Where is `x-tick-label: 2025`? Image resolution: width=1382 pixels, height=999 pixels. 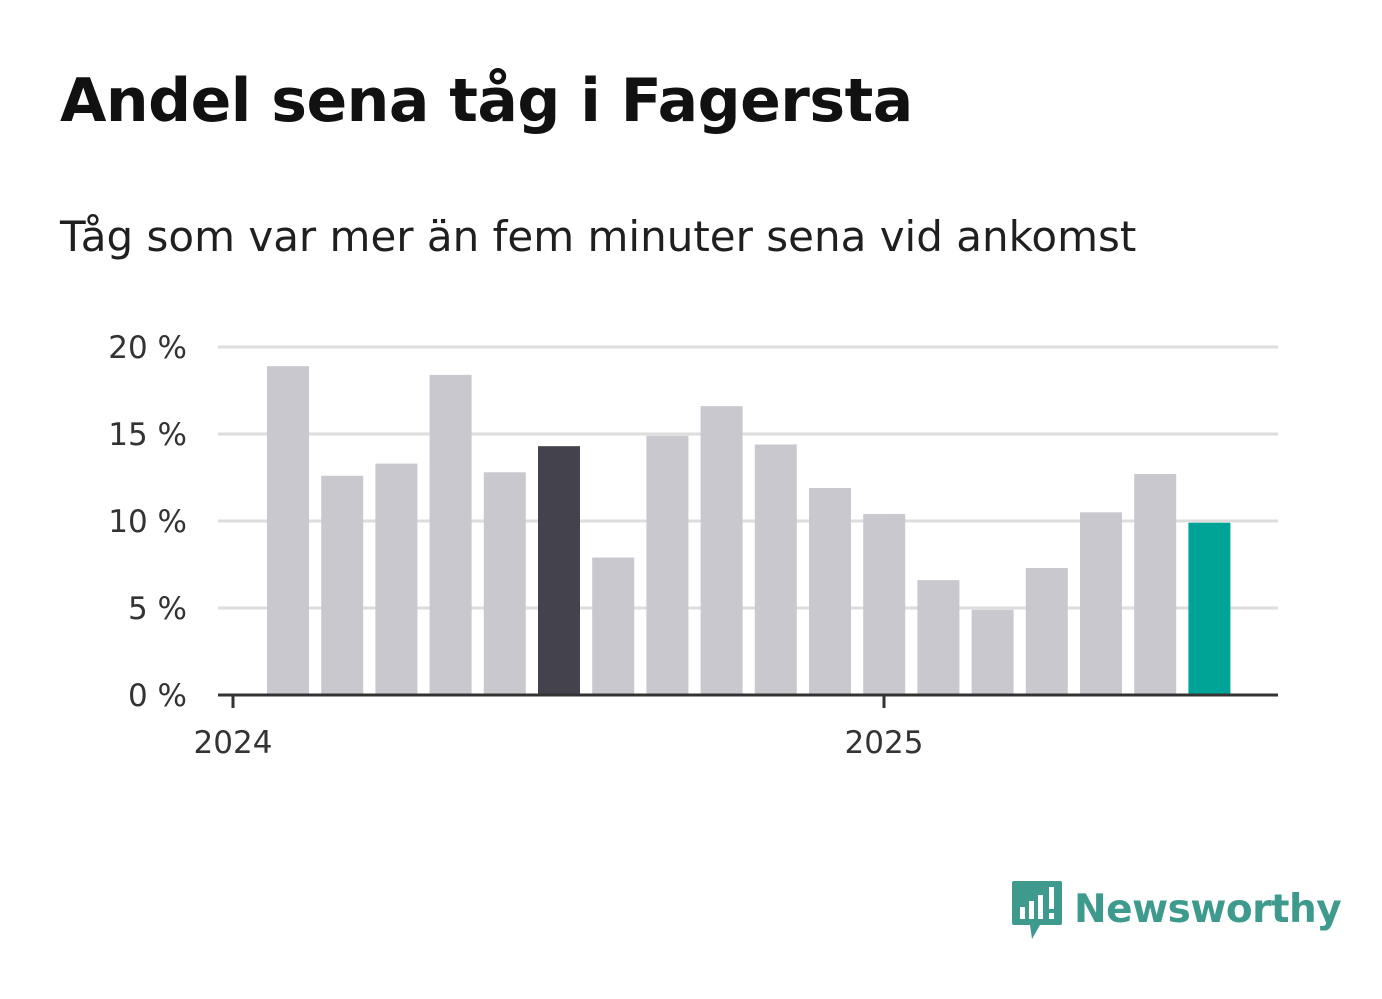 x-tick-label: 2025 is located at coordinates (884, 743).